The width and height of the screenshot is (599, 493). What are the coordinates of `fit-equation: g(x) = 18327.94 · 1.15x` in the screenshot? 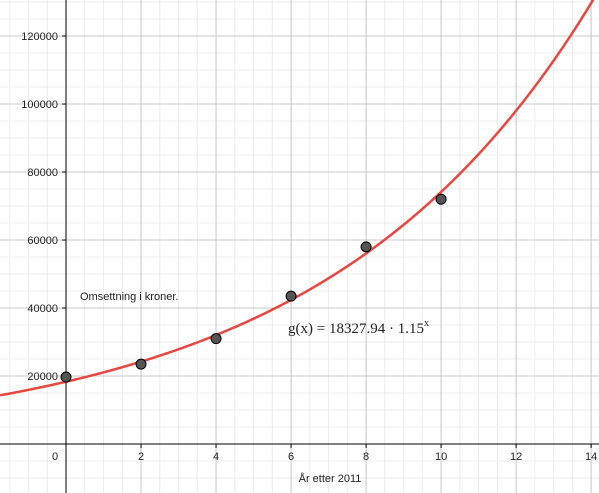 It's located at (358, 327).